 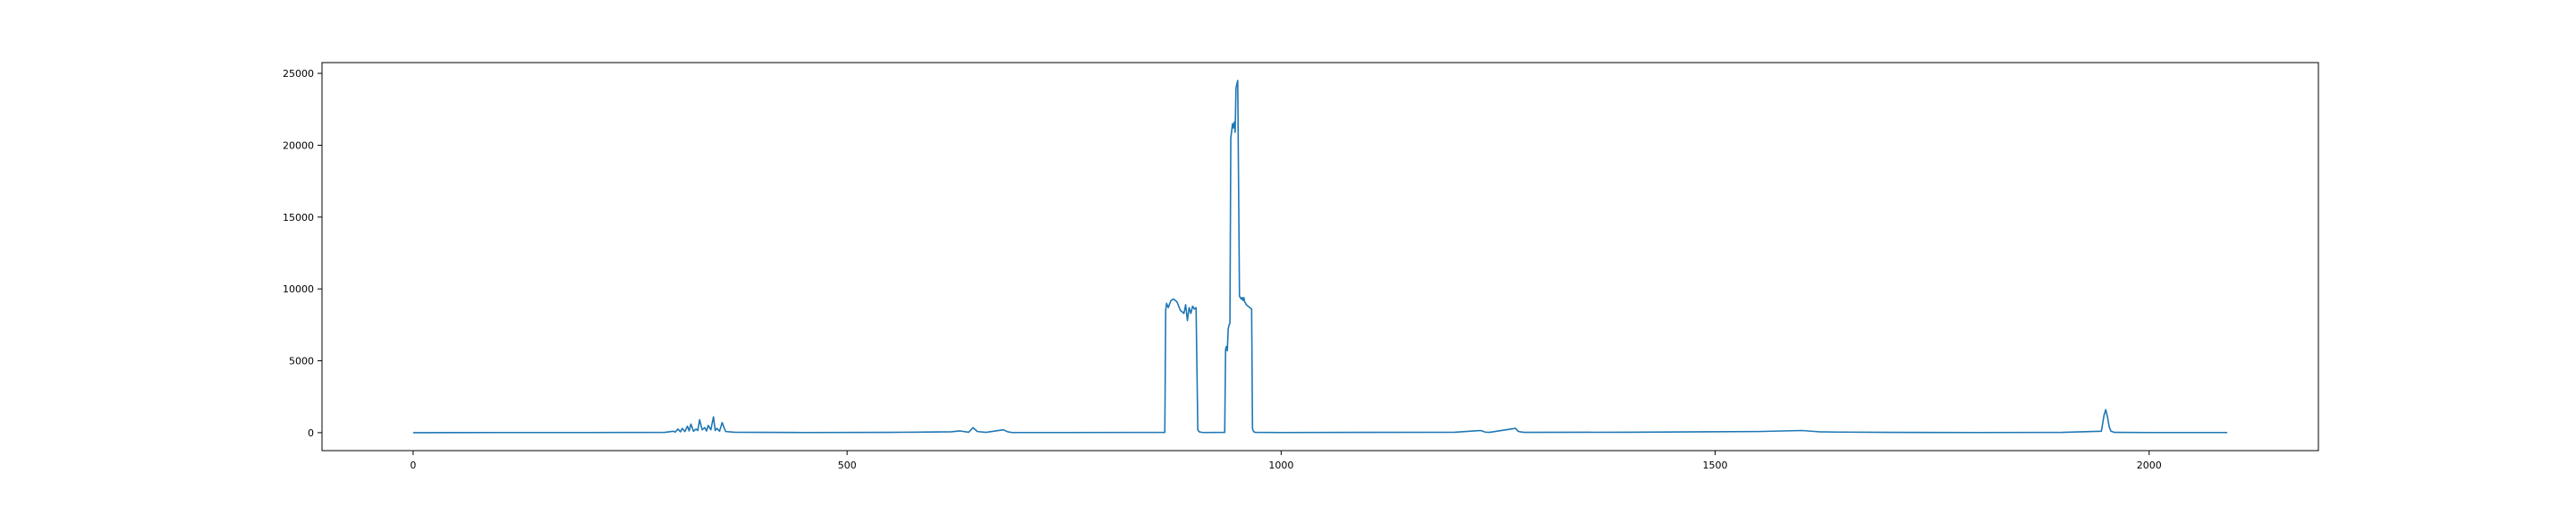 What do you see at coordinates (1715, 465) in the screenshot?
I see `x-tick-label: 1500` at bounding box center [1715, 465].